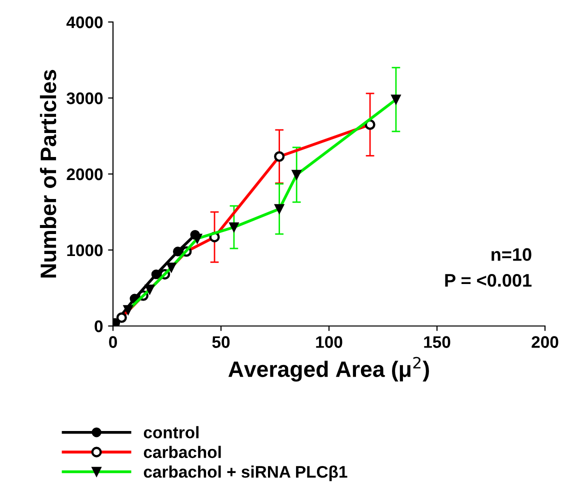 The height and width of the screenshot is (503, 569). Describe the element at coordinates (246, 474) in the screenshot. I see `legend-label: carbachol + siRNA PLCβ1` at that location.